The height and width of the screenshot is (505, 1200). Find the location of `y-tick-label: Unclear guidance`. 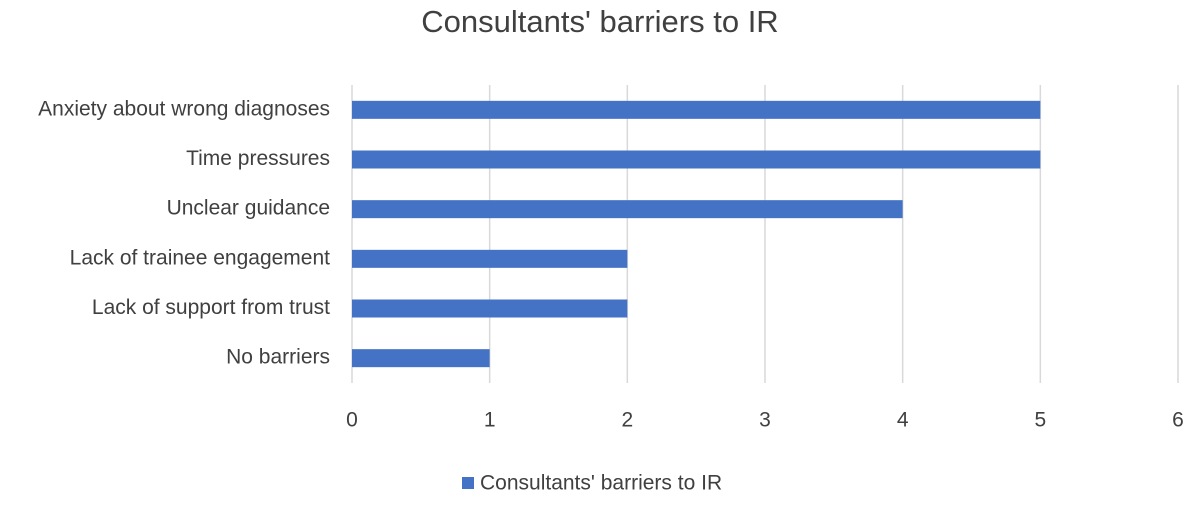

y-tick-label: Unclear guidance is located at coordinates (248, 208).